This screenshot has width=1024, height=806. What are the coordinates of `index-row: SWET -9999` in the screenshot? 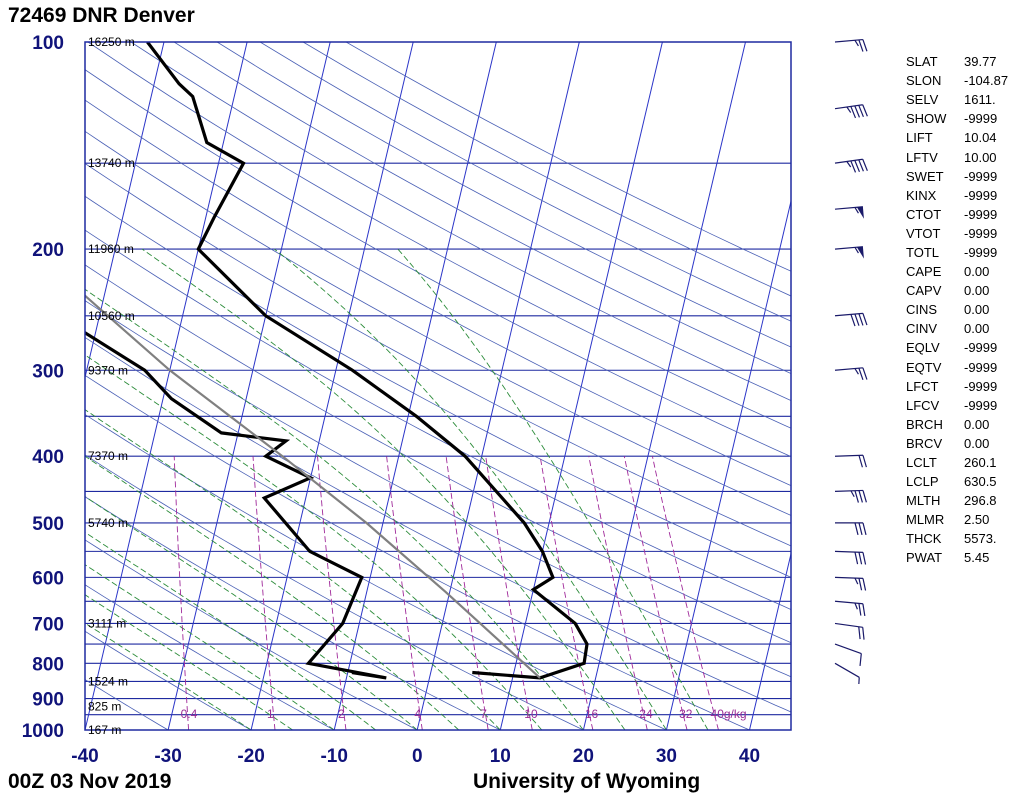 It's located at (957, 176).